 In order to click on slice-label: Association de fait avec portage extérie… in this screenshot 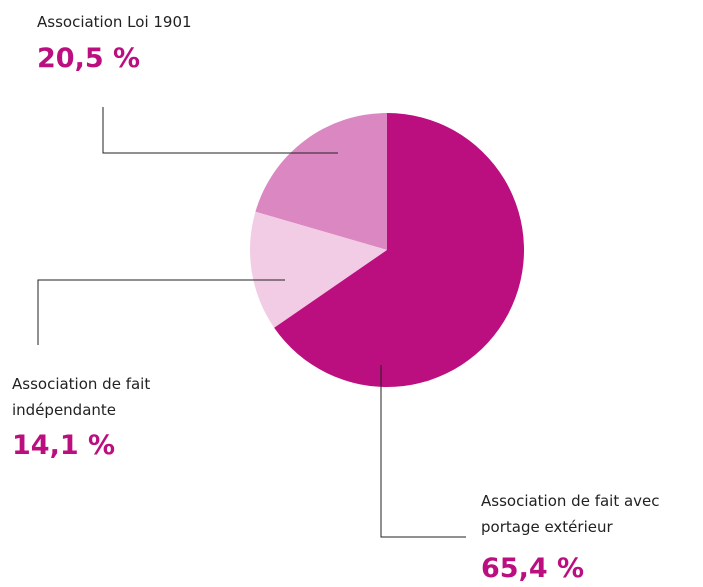, I will do `click(570, 514)`.